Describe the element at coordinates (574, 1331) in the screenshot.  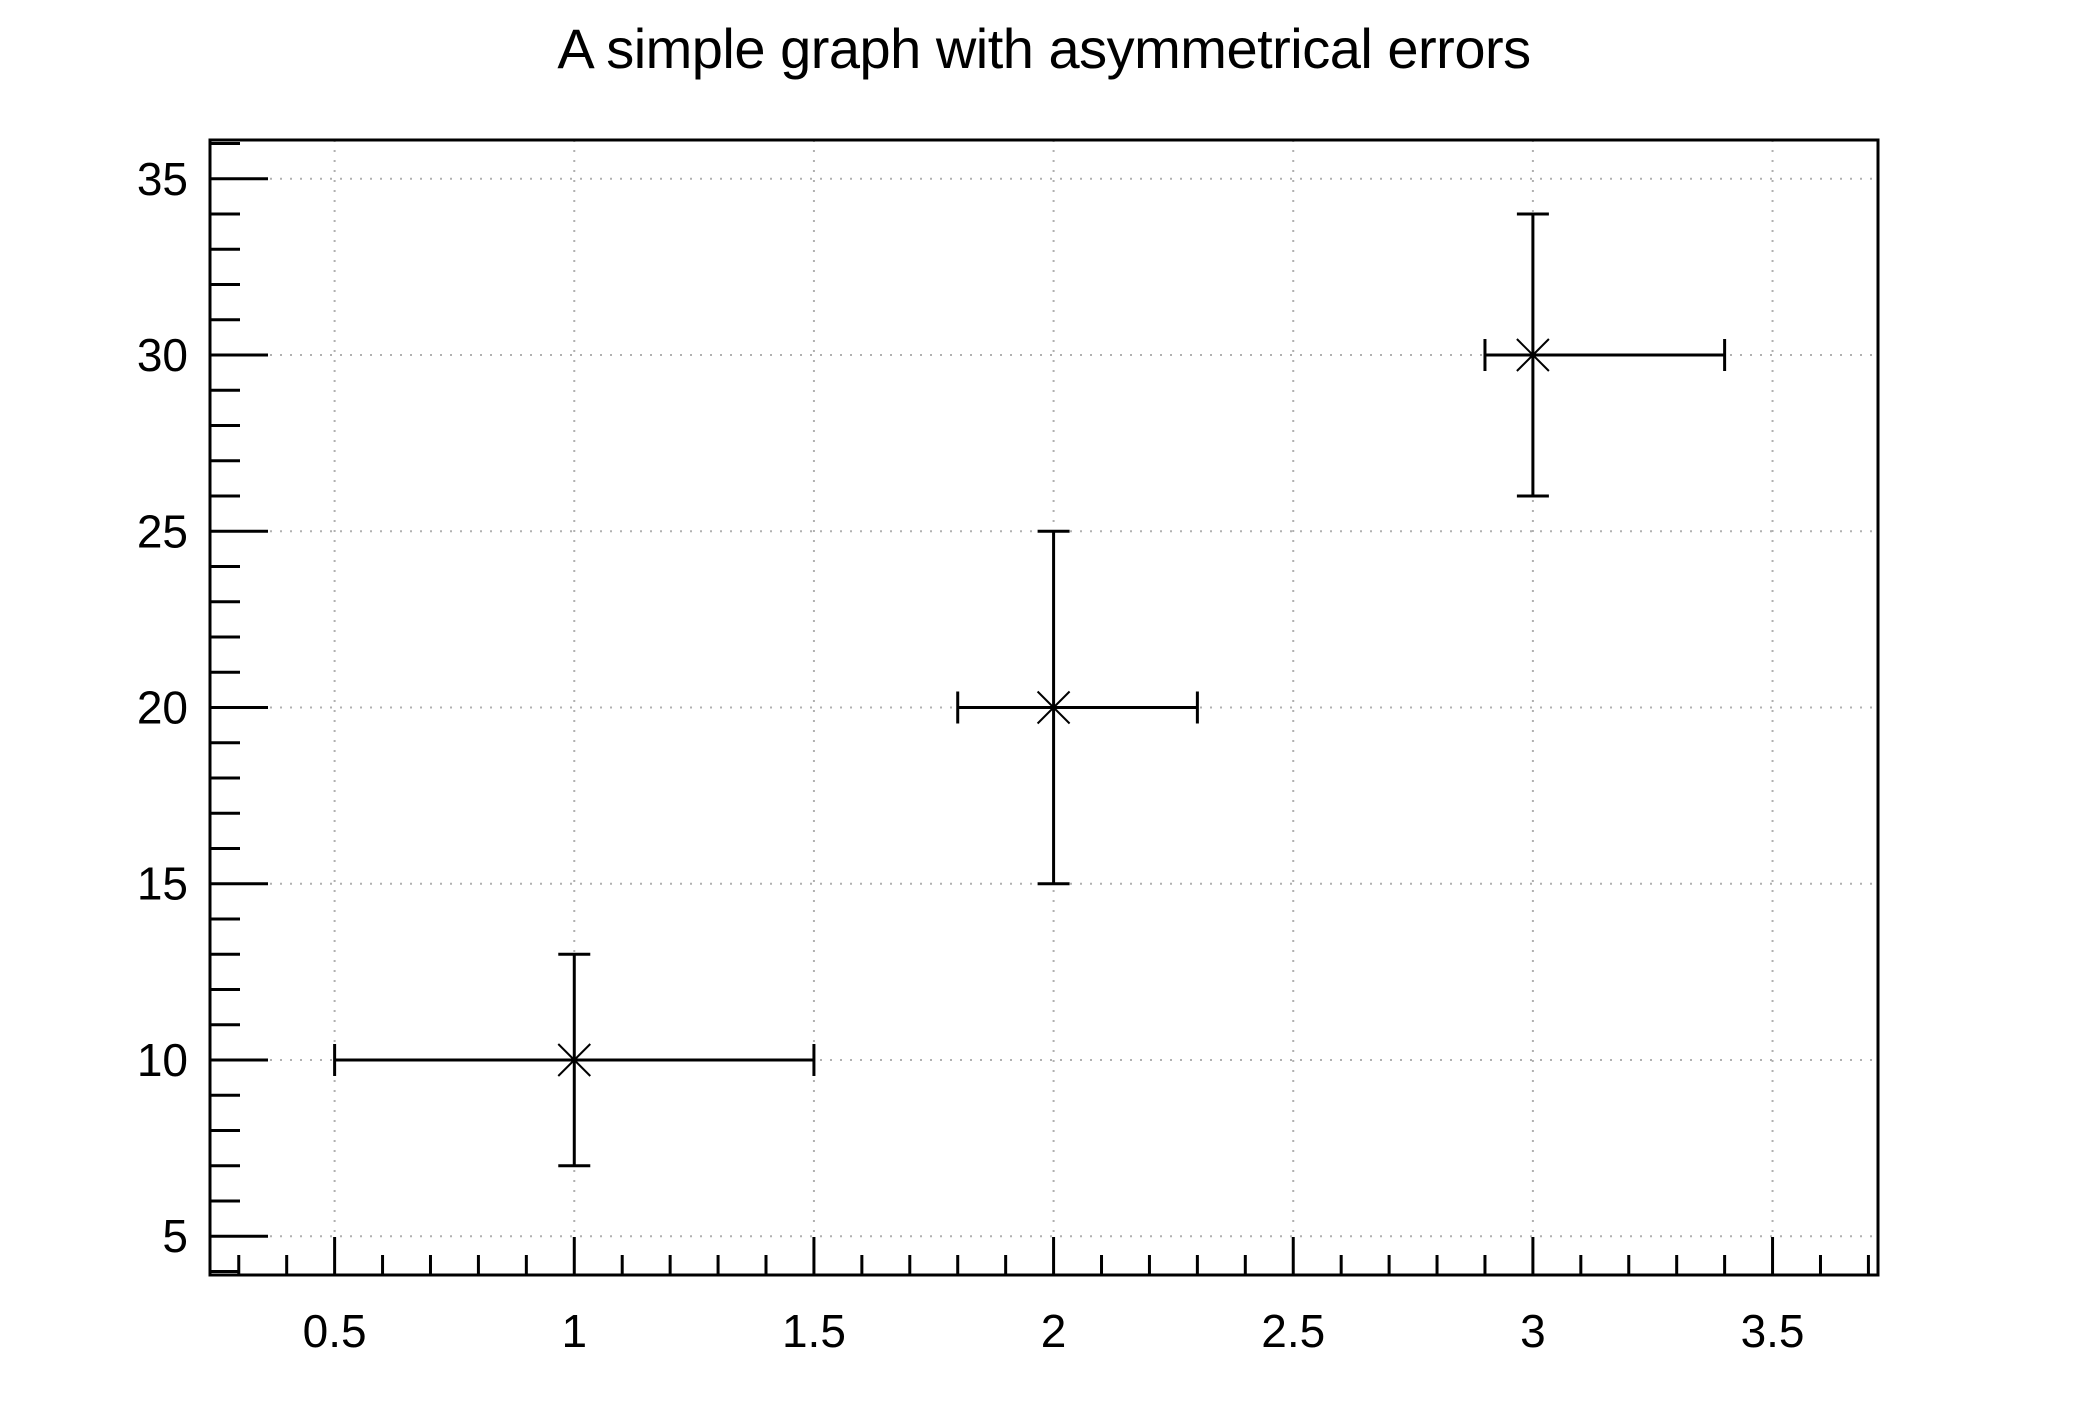
I see `x-axis-tick-label: 1` at that location.